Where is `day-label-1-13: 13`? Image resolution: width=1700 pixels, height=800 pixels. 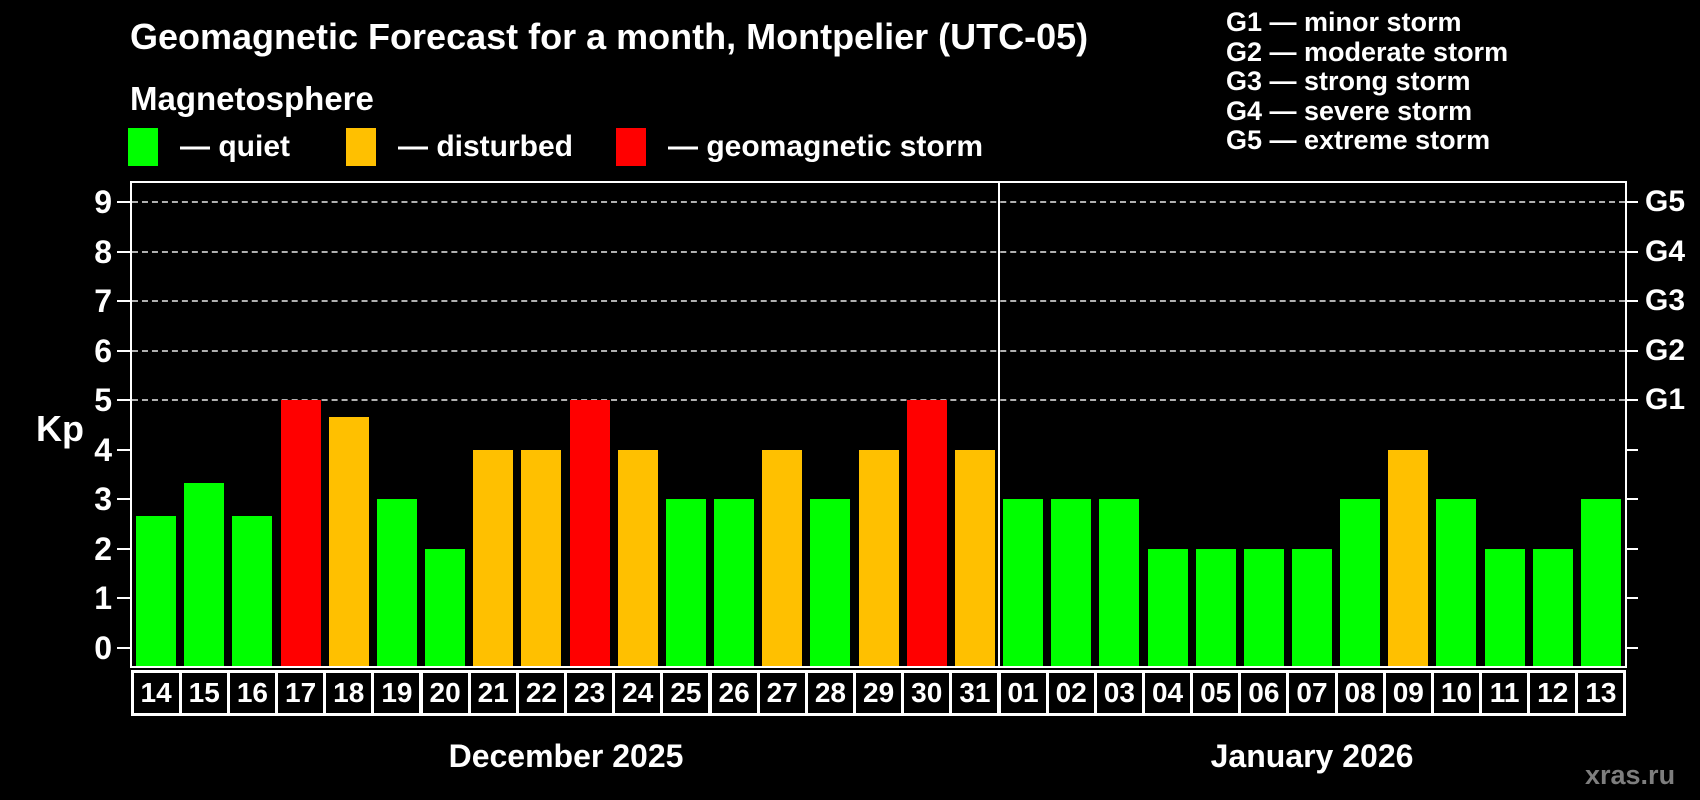 day-label-1-13: 13 is located at coordinates (1601, 693).